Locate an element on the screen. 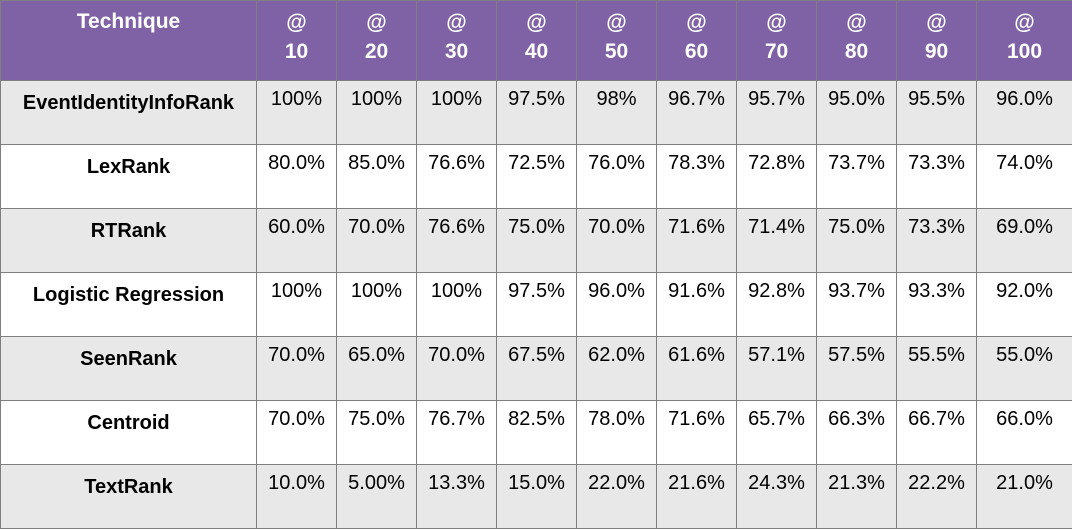  technique-name-cell: Logistic Regression is located at coordinates (129, 305).